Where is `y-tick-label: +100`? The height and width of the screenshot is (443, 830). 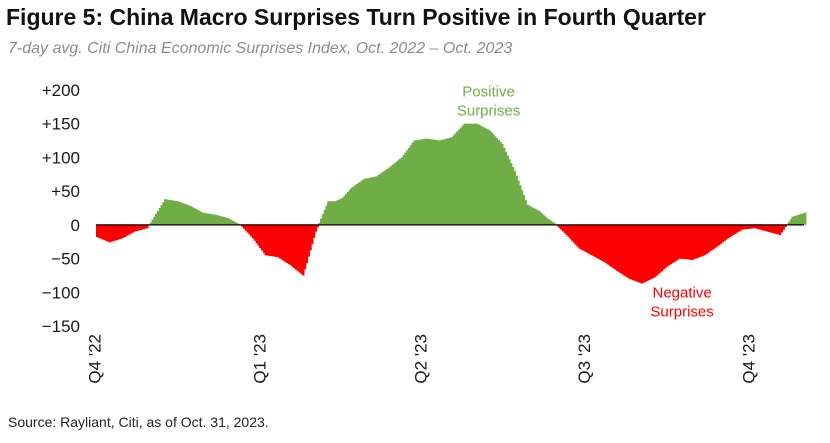 y-tick-label: +100 is located at coordinates (61, 157).